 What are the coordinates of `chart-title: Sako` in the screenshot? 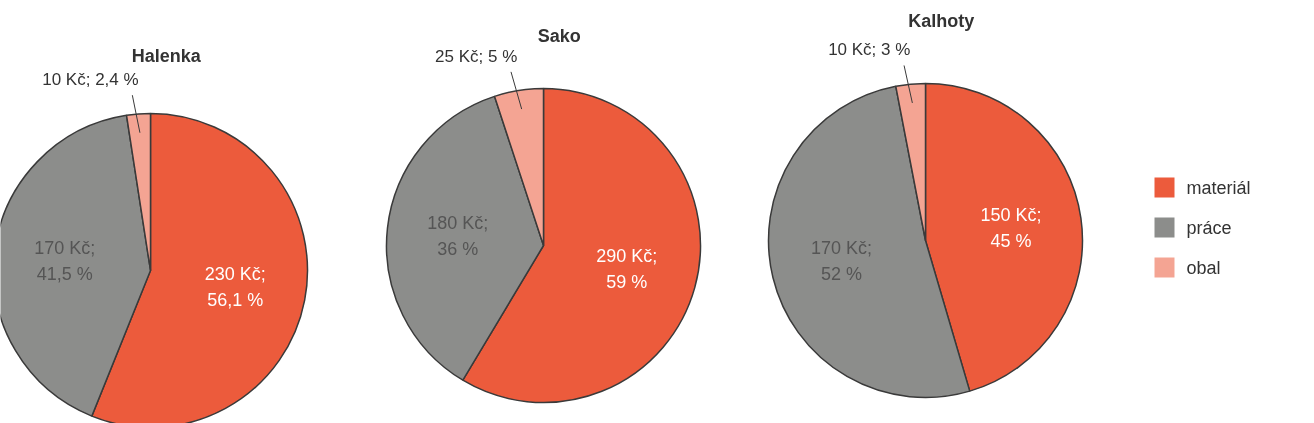 It's located at (559, 35).